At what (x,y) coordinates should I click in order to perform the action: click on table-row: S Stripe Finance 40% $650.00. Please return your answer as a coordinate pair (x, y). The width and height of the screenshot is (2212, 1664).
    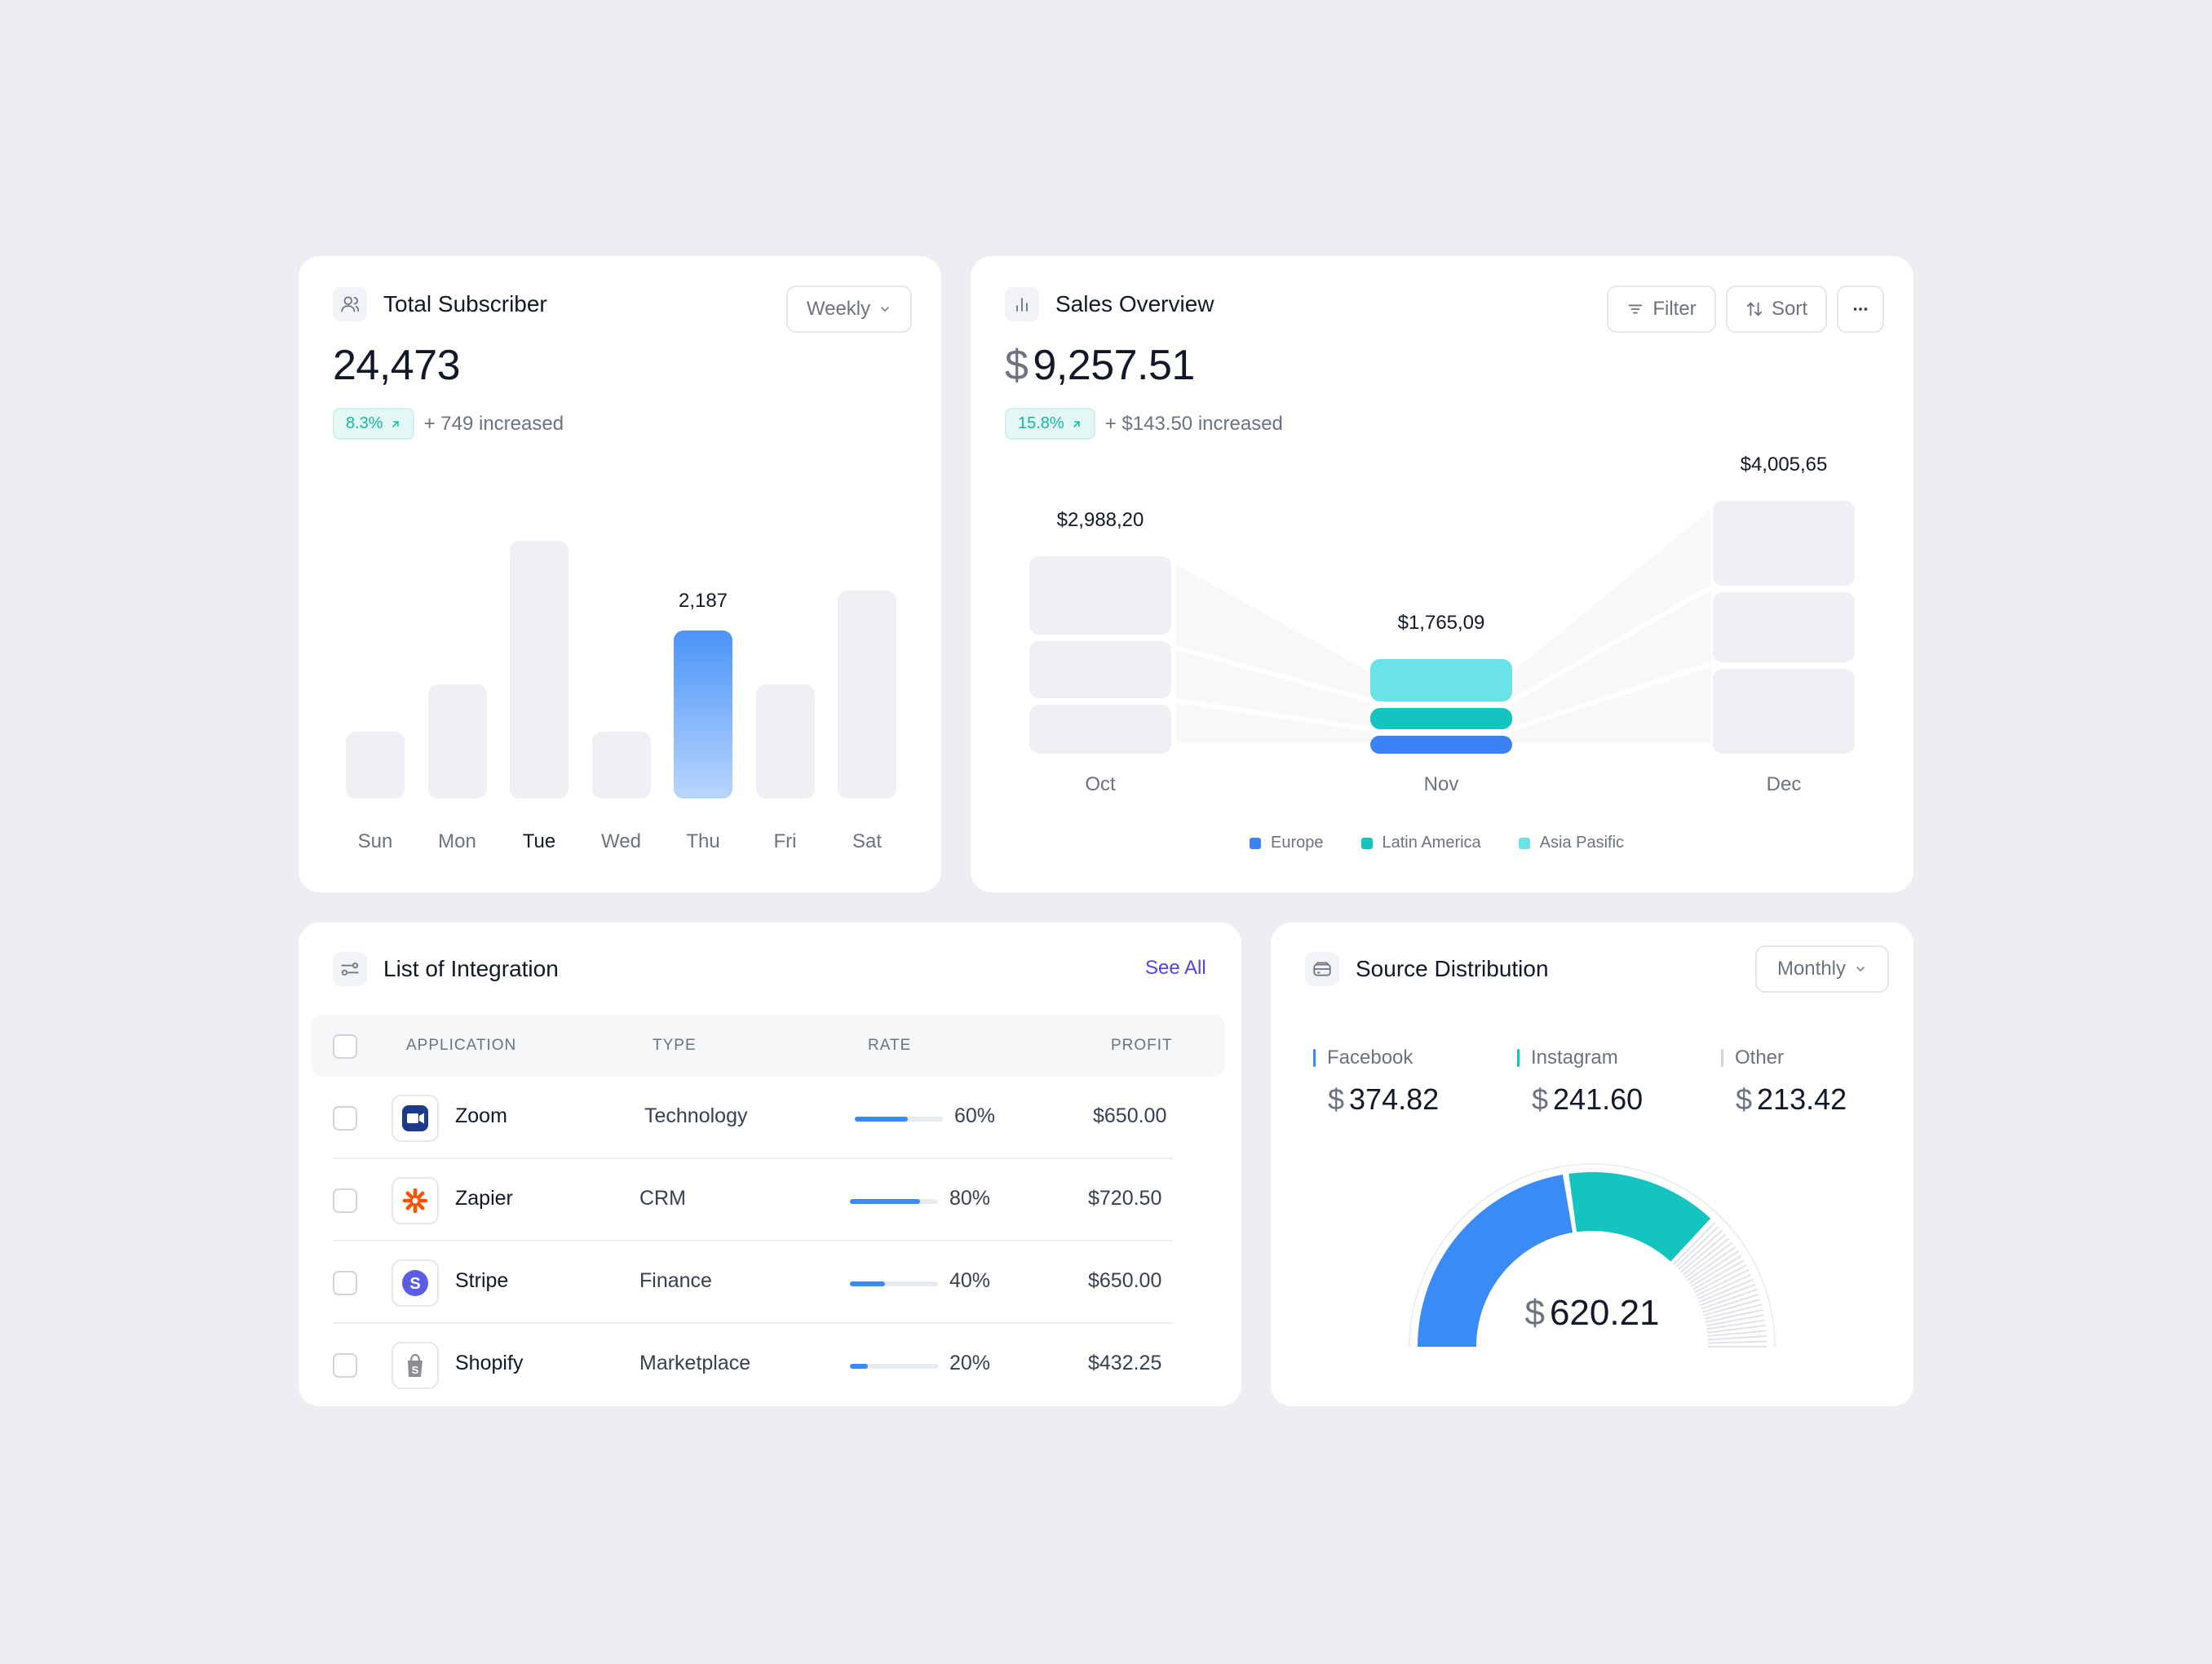
    Looking at the image, I should click on (753, 1282).